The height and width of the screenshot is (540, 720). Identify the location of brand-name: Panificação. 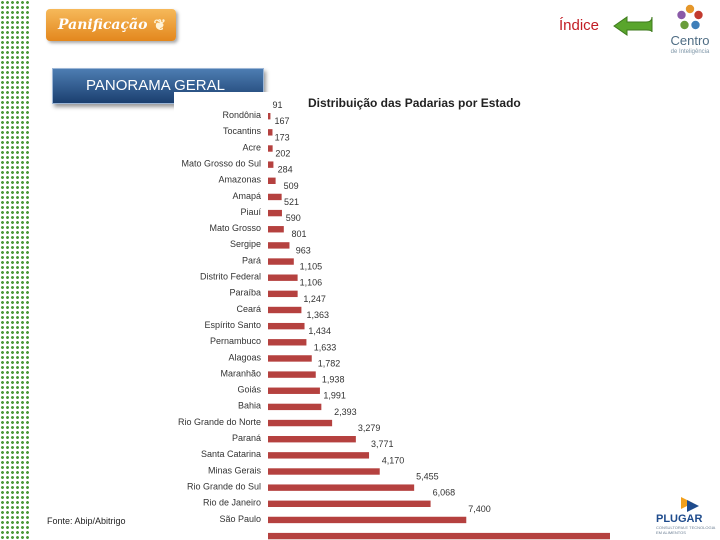
(103, 25).